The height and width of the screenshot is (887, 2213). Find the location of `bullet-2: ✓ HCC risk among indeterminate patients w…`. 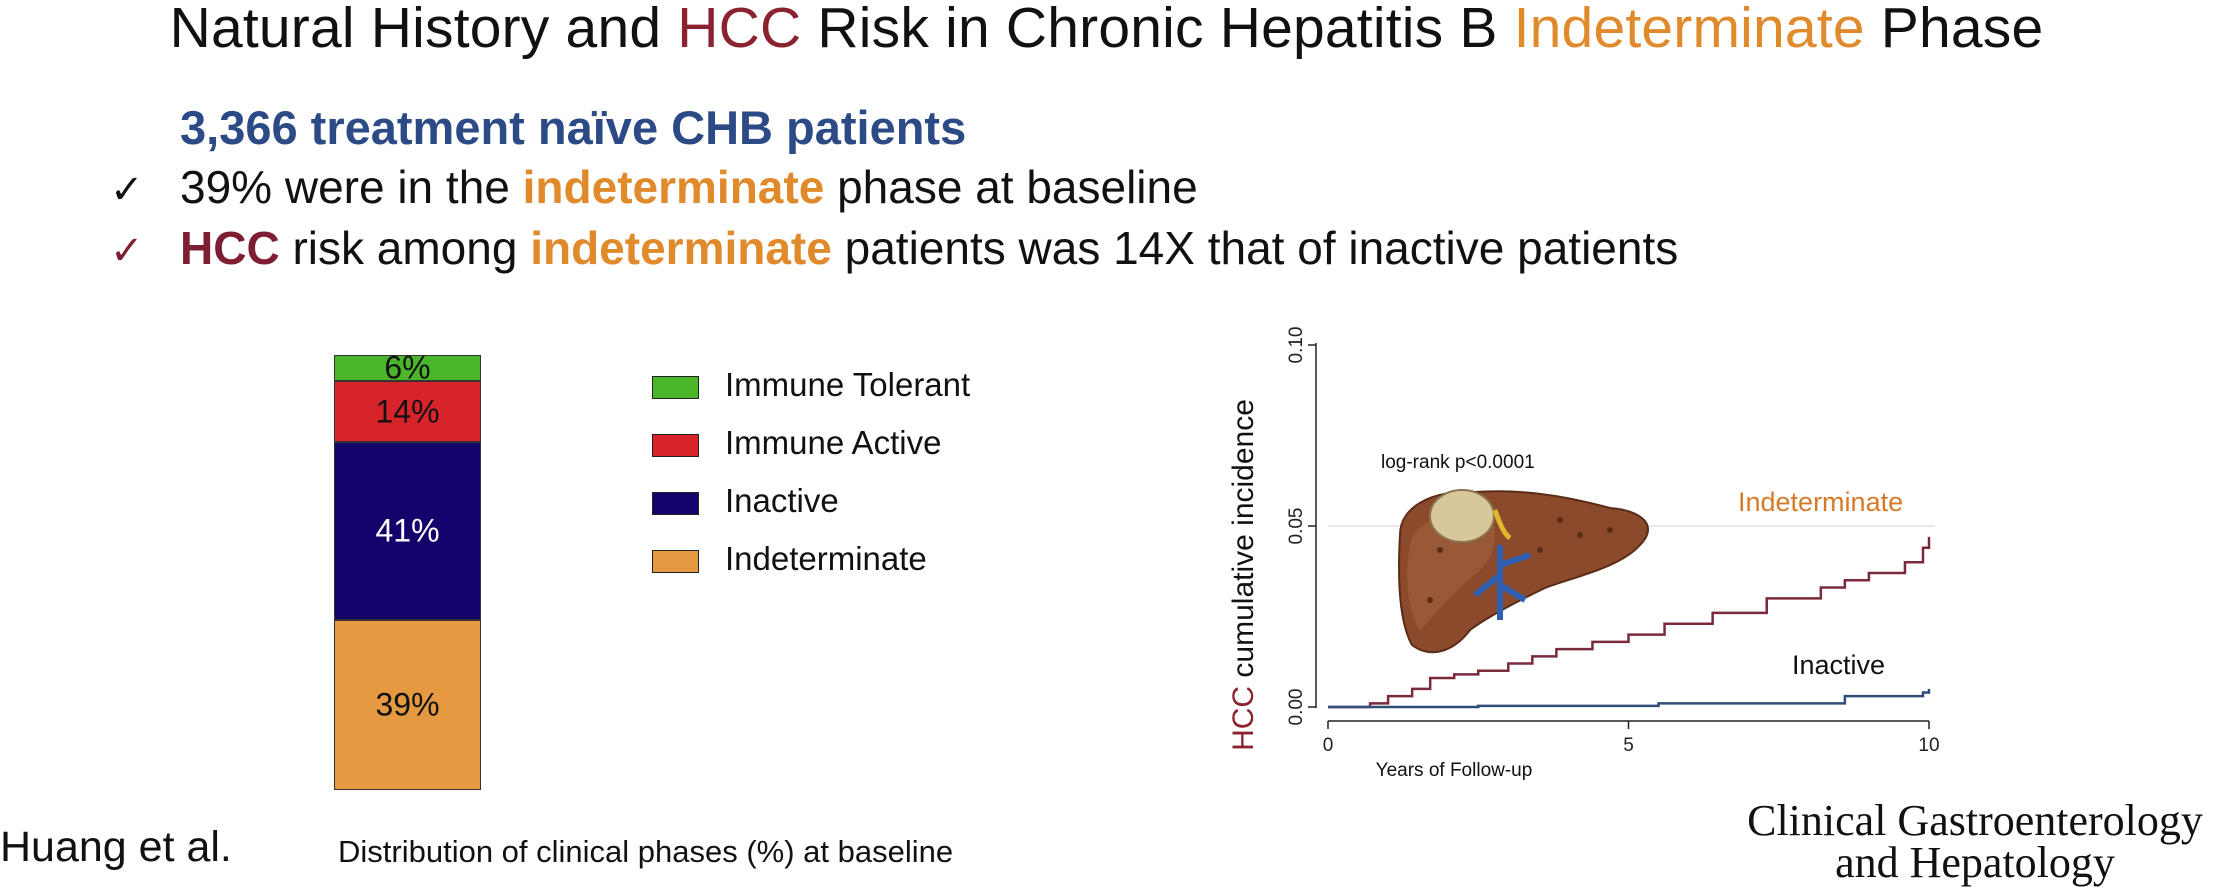

bullet-2: ✓ HCC risk among indeterminate patients w… is located at coordinates (894, 248).